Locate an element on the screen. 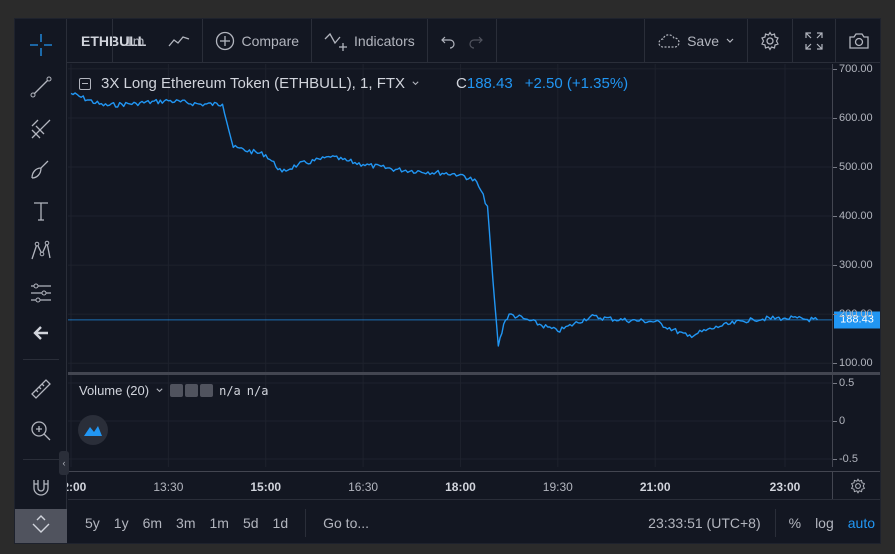 The width and height of the screenshot is (895, 554). close-price: 188.43 is located at coordinates (489, 83).